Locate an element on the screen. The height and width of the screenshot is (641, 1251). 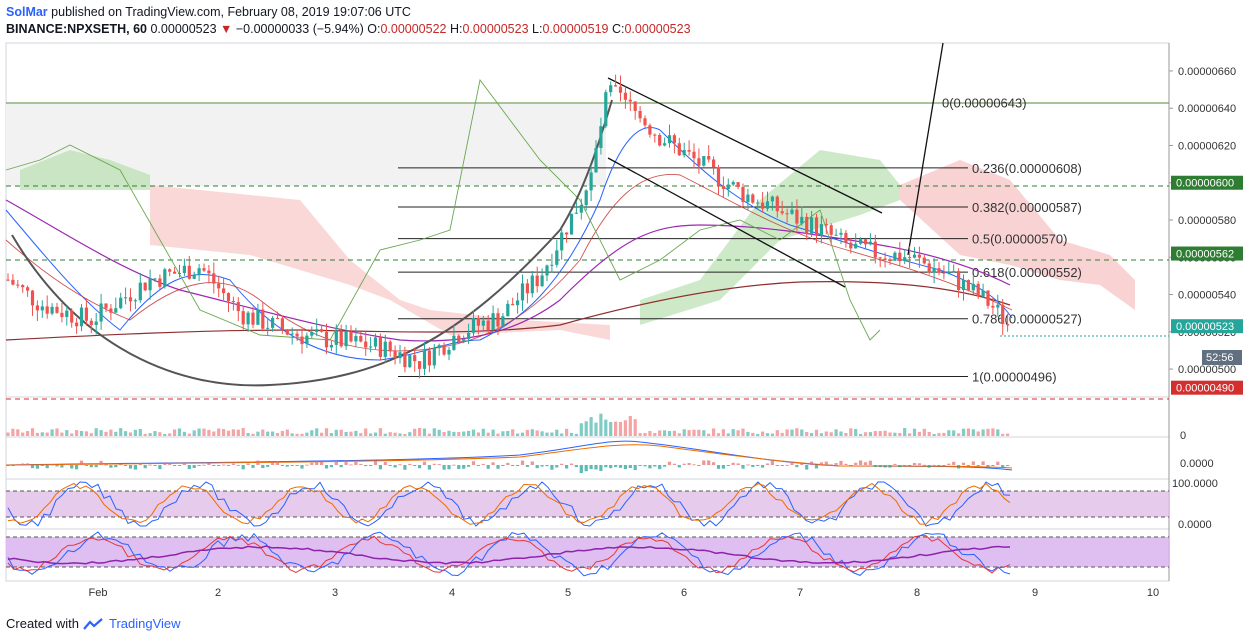
time-tick-label: 2 is located at coordinates (218, 593).